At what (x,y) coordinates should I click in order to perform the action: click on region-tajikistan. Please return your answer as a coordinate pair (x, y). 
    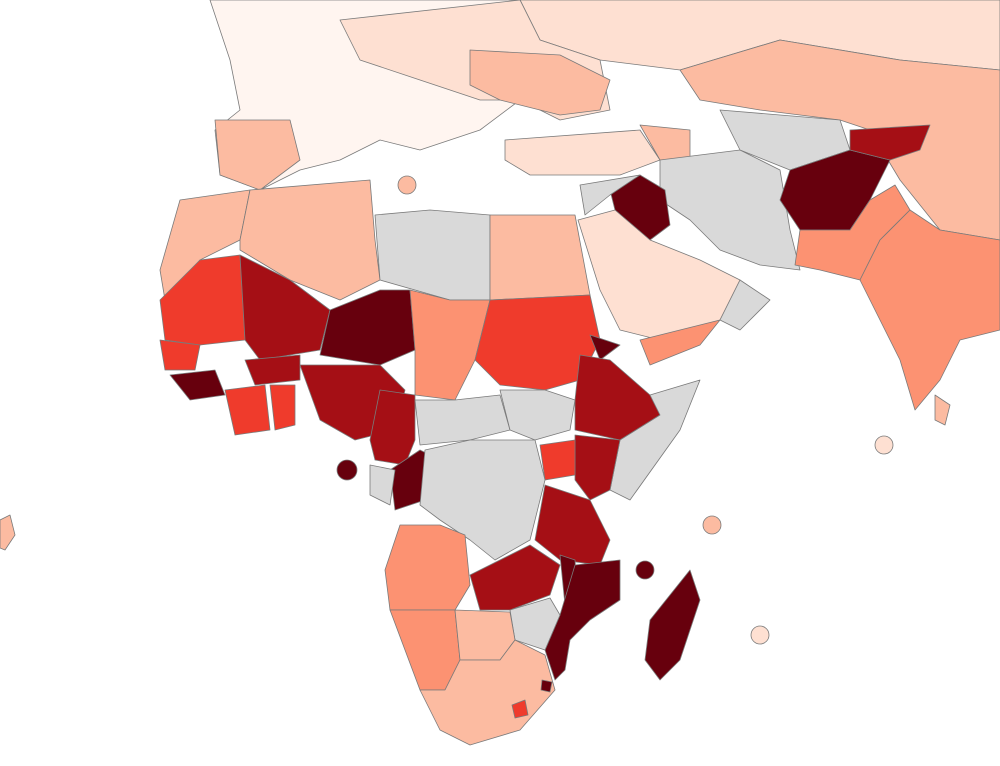
    Looking at the image, I should click on (890, 142).